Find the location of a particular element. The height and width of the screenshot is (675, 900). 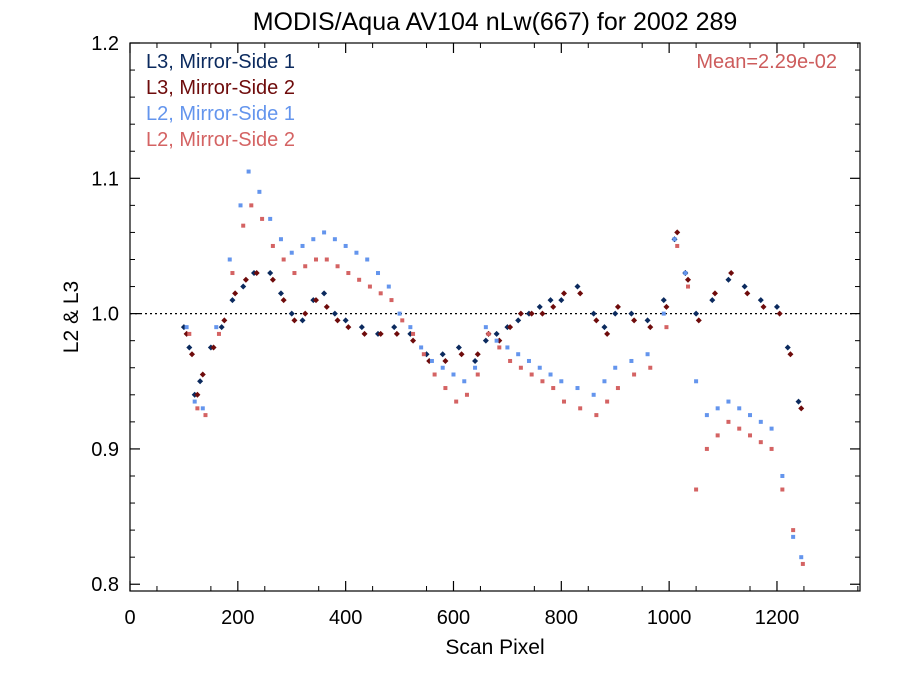

x-tick-label: 800 is located at coordinates (561, 618).